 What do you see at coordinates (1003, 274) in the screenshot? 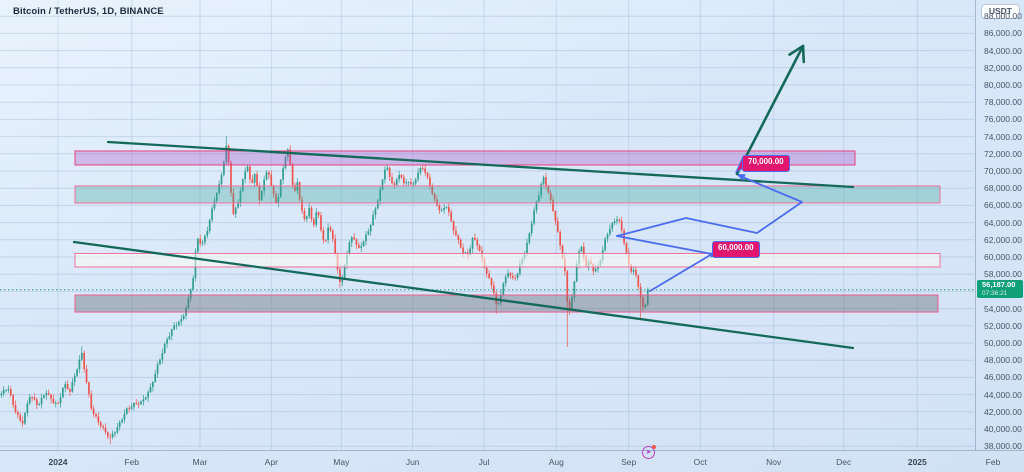
I see `price-axis-label: 58,000.00` at bounding box center [1003, 274].